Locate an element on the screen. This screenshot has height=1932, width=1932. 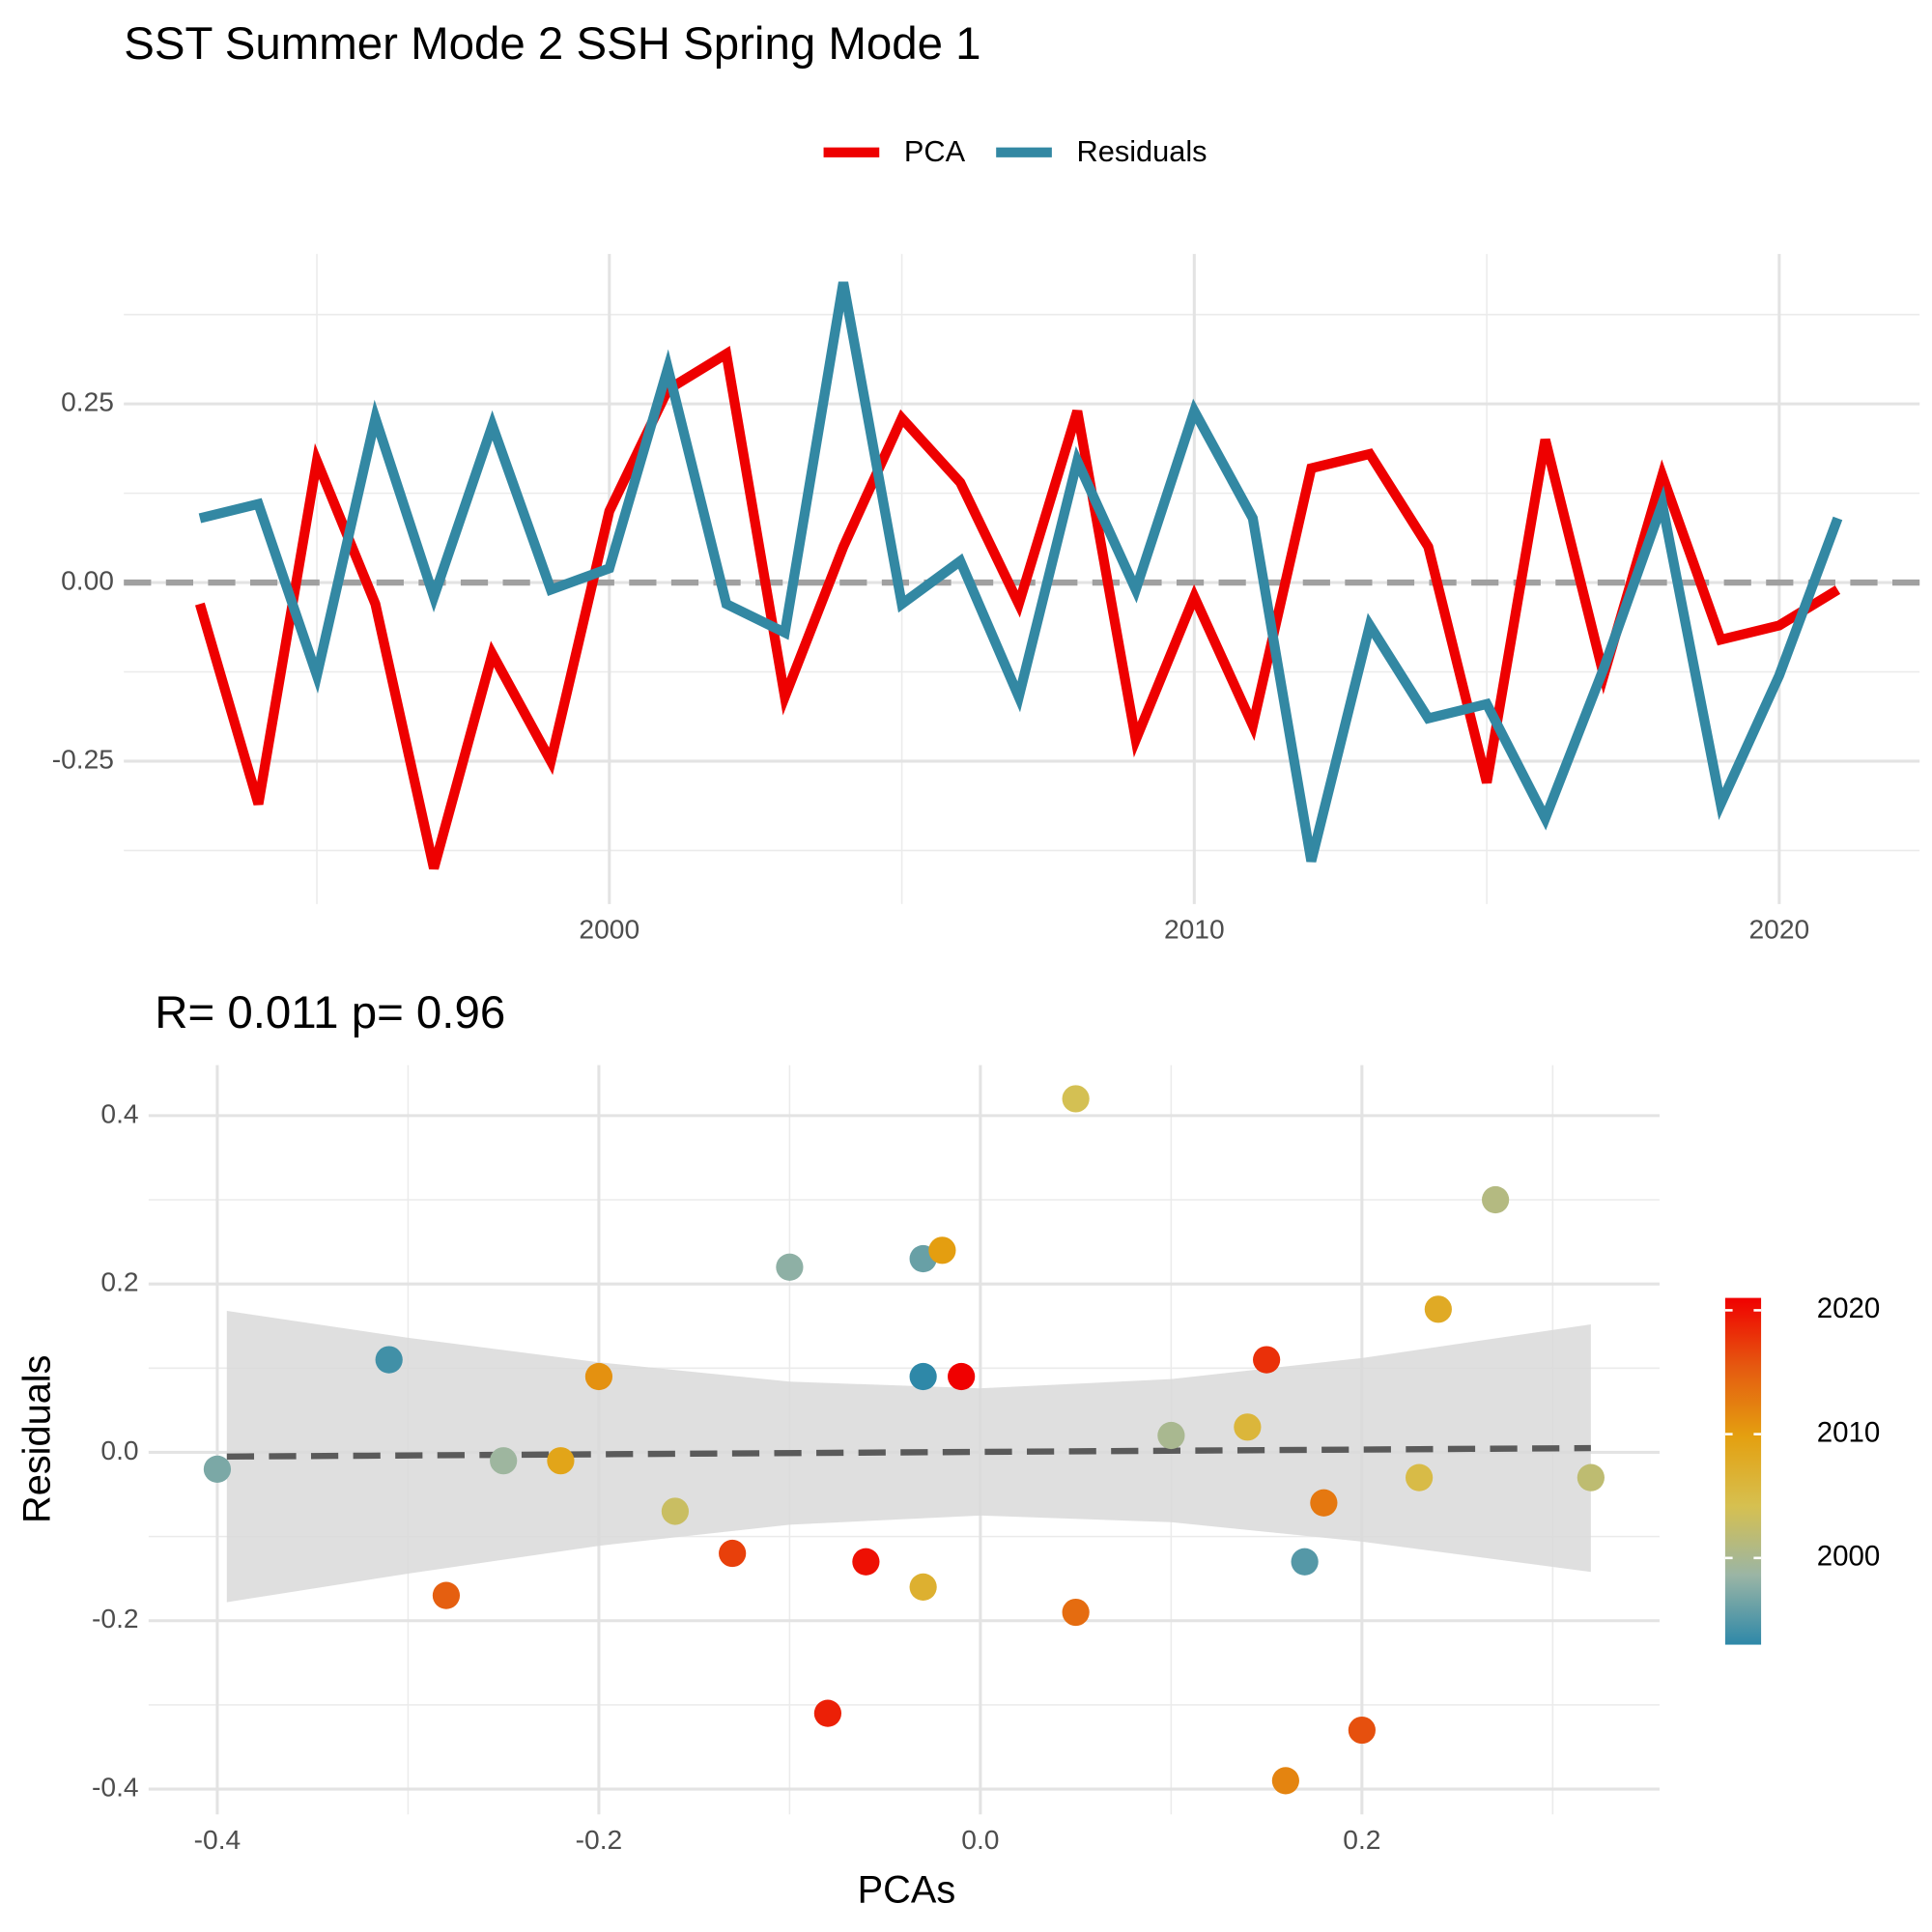
y-tick-label: -0.2 is located at coordinates (115, 1618).